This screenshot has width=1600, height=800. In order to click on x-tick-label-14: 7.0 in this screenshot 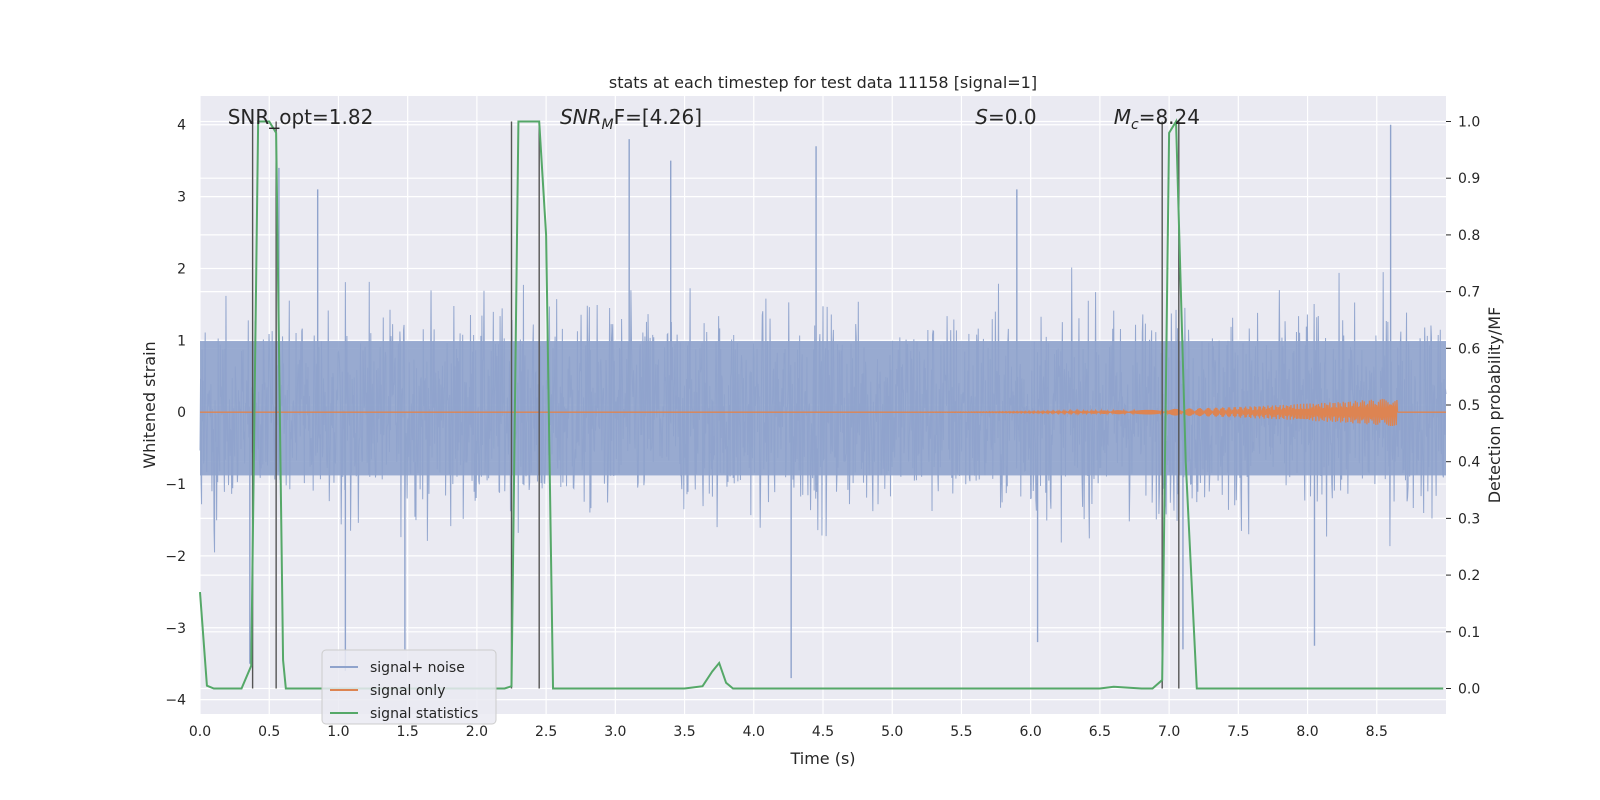, I will do `click(1169, 732)`.